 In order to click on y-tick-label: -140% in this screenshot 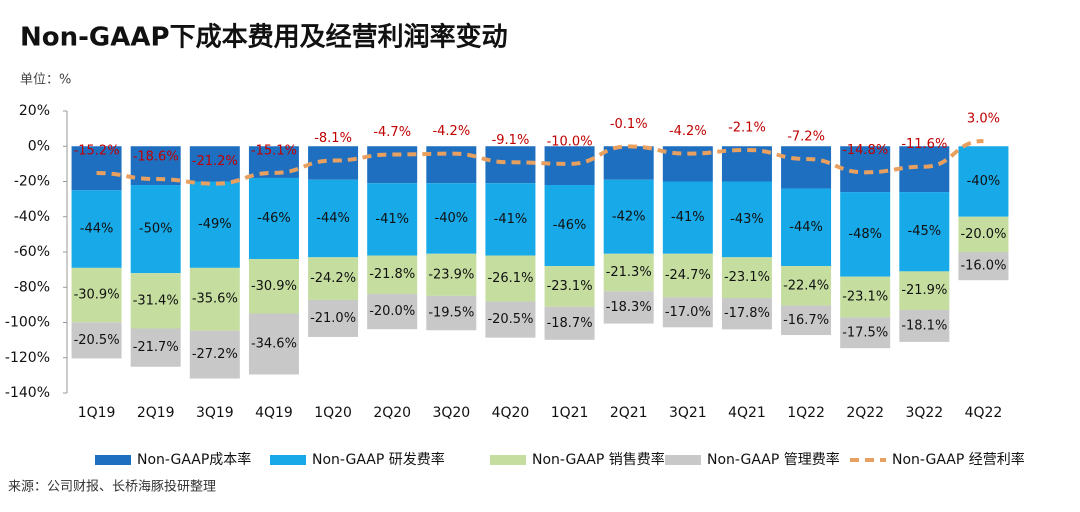, I will do `click(27, 393)`.